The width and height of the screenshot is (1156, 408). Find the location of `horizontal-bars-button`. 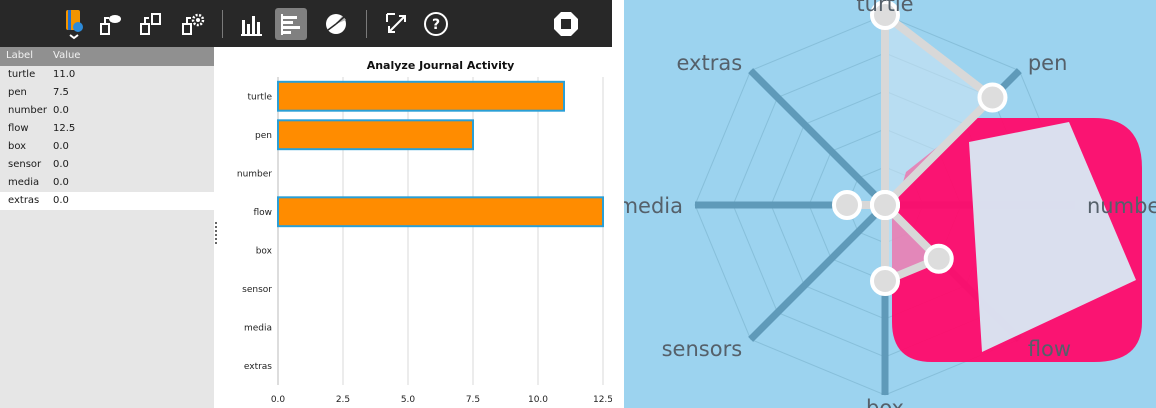

horizontal-bars-button is located at coordinates (291, 24).